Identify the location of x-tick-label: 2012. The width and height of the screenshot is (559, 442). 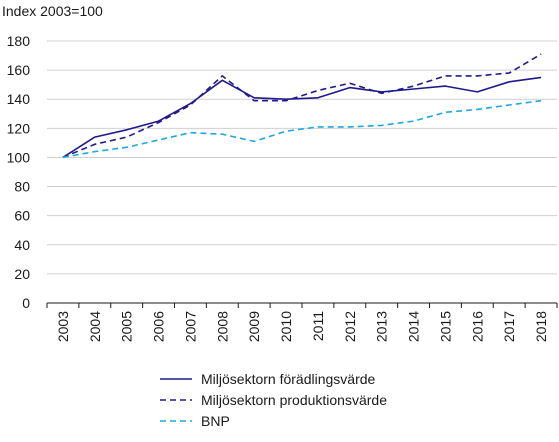
(350, 326).